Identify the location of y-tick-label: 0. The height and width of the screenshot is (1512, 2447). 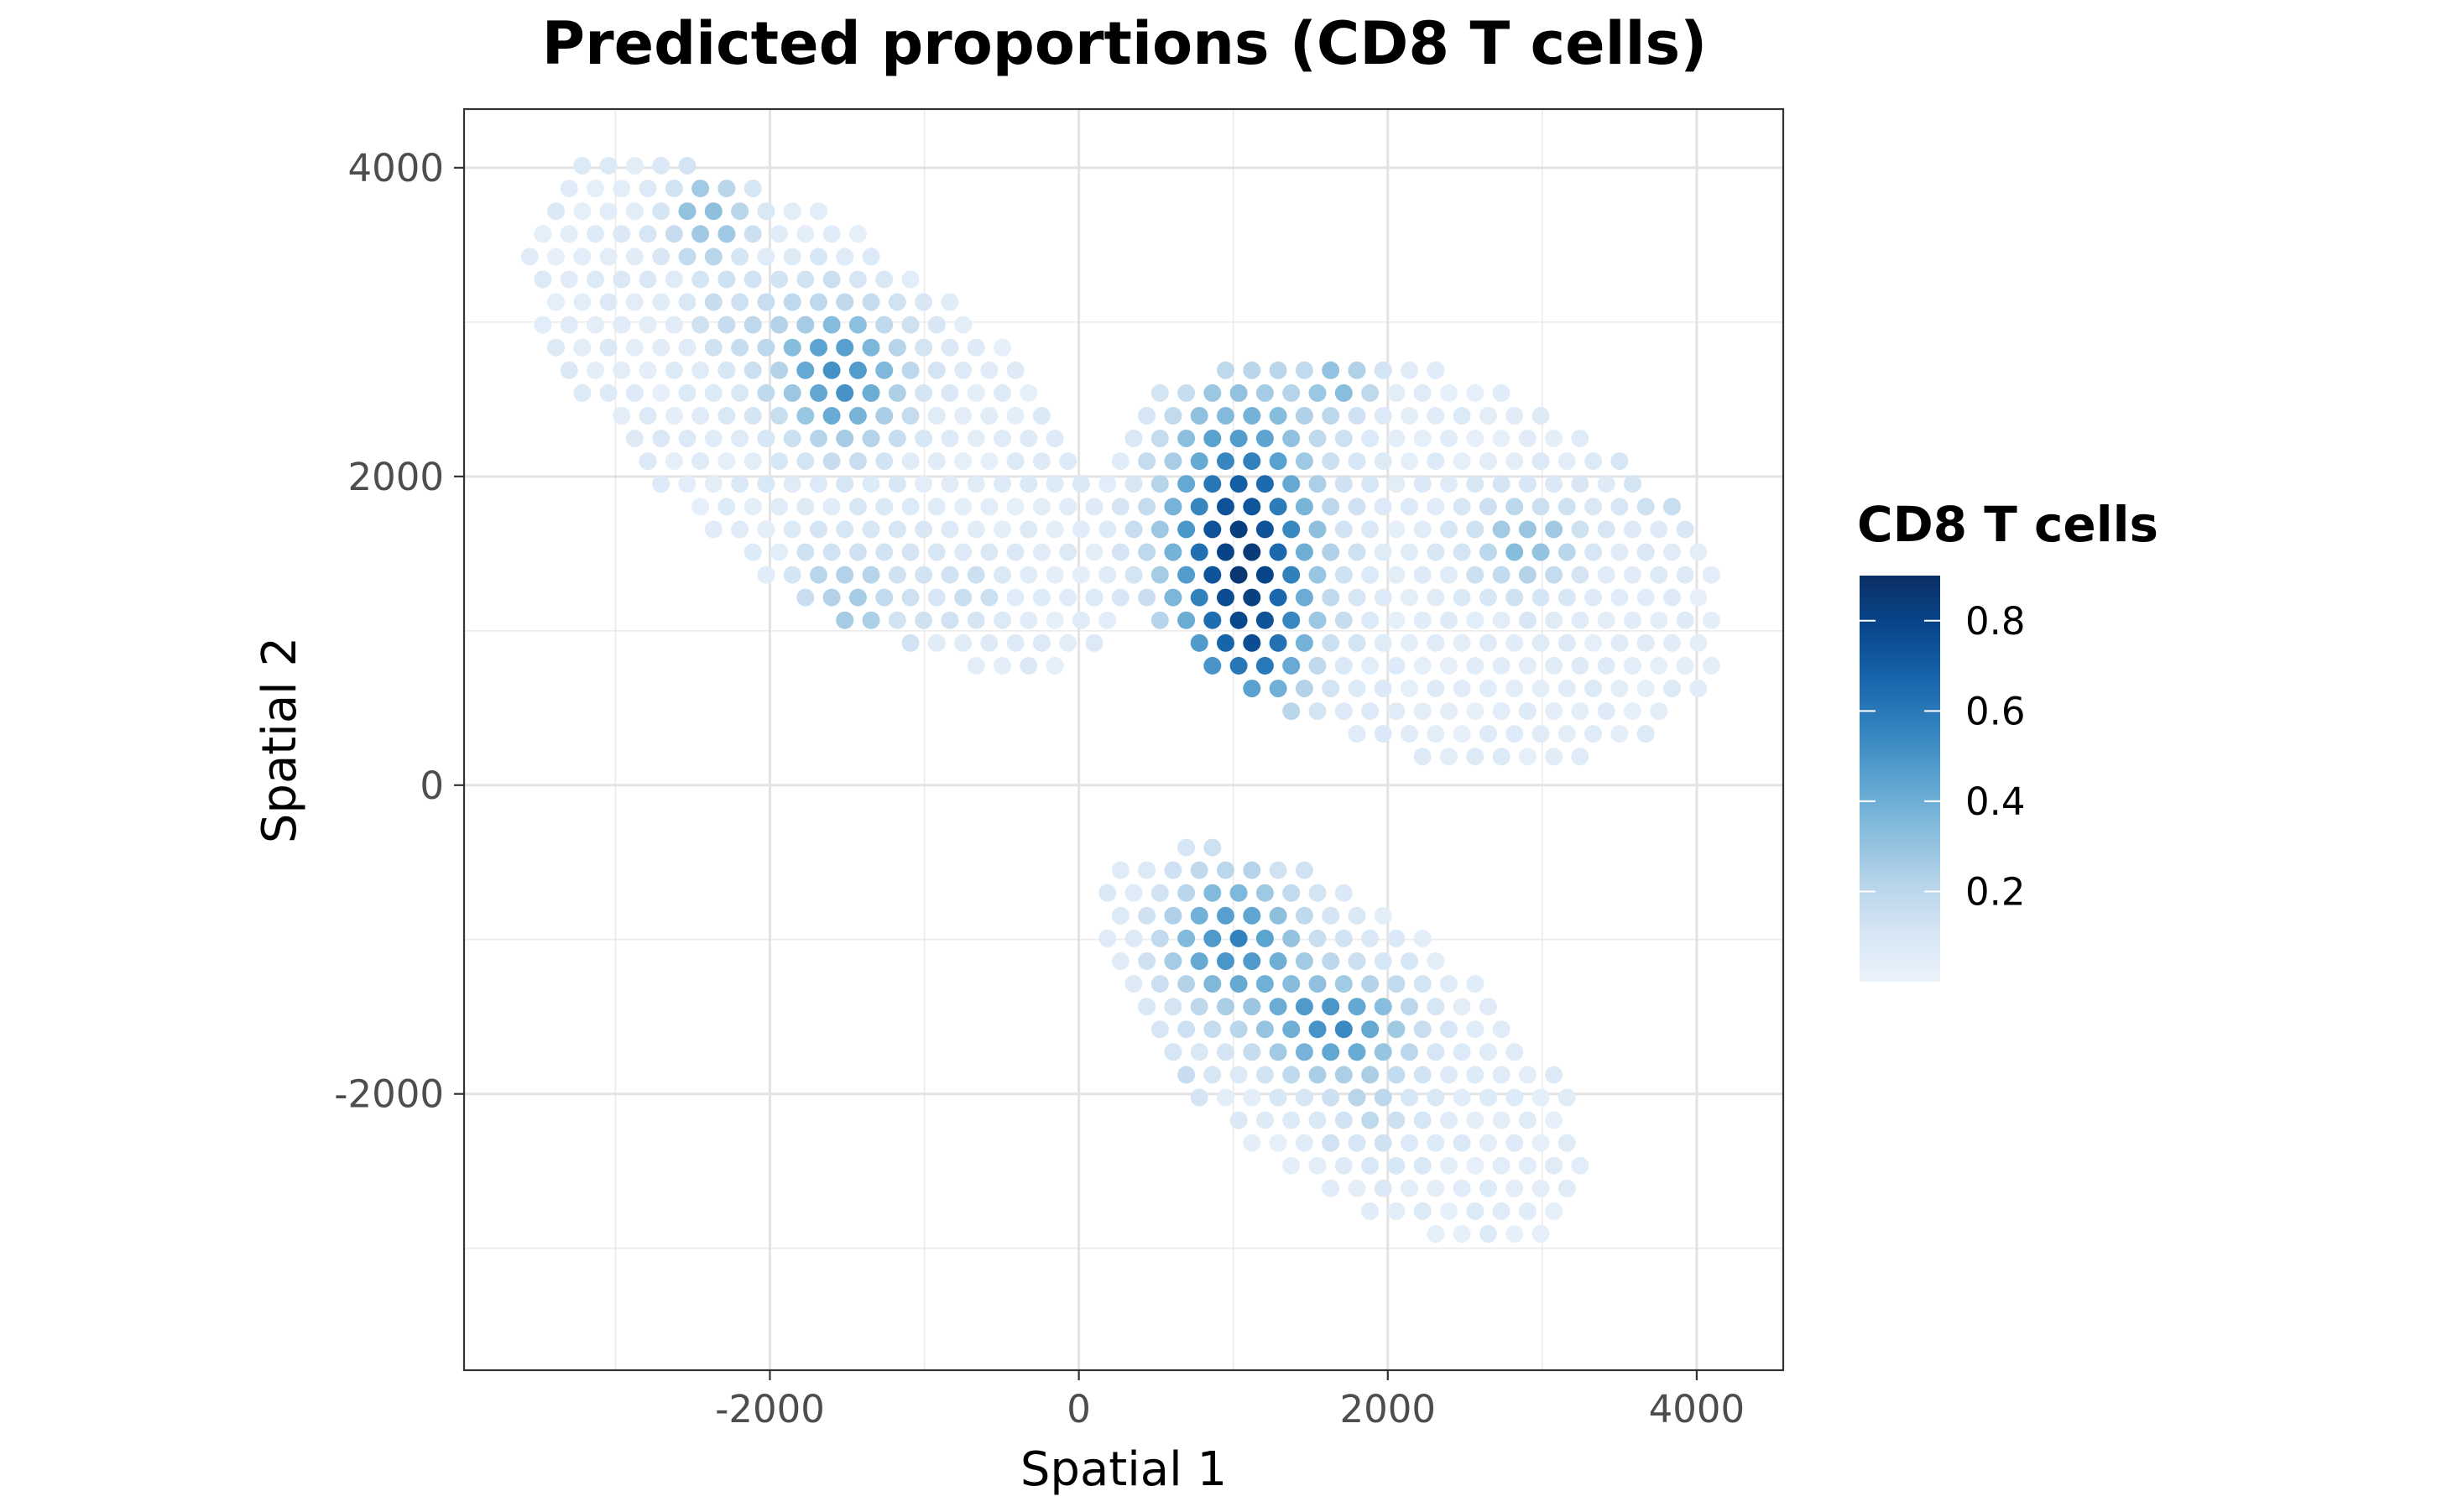
(432, 786).